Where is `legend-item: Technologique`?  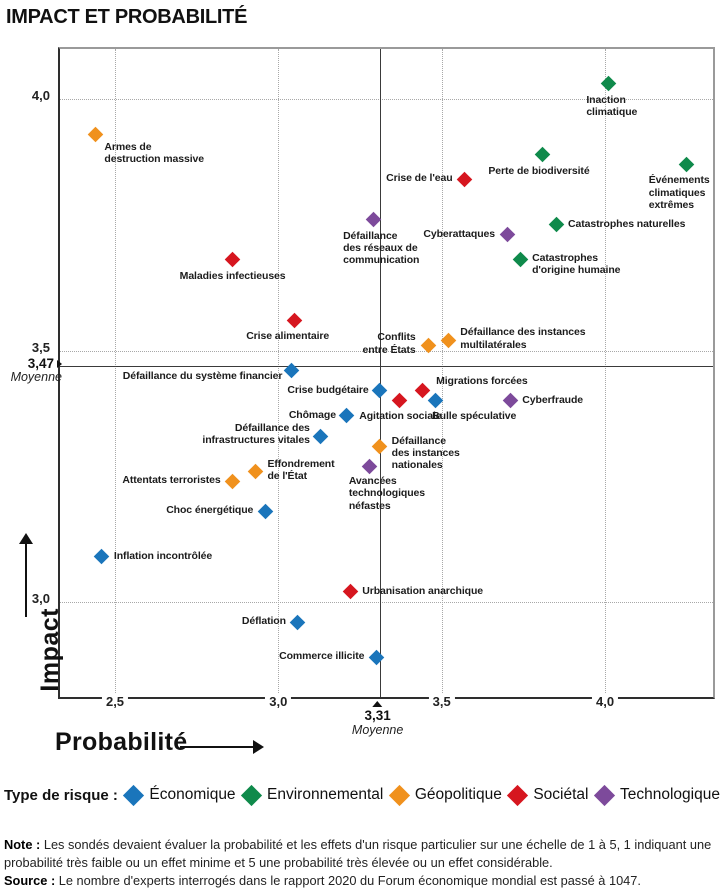
legend-item: Technologique is located at coordinates (656, 795).